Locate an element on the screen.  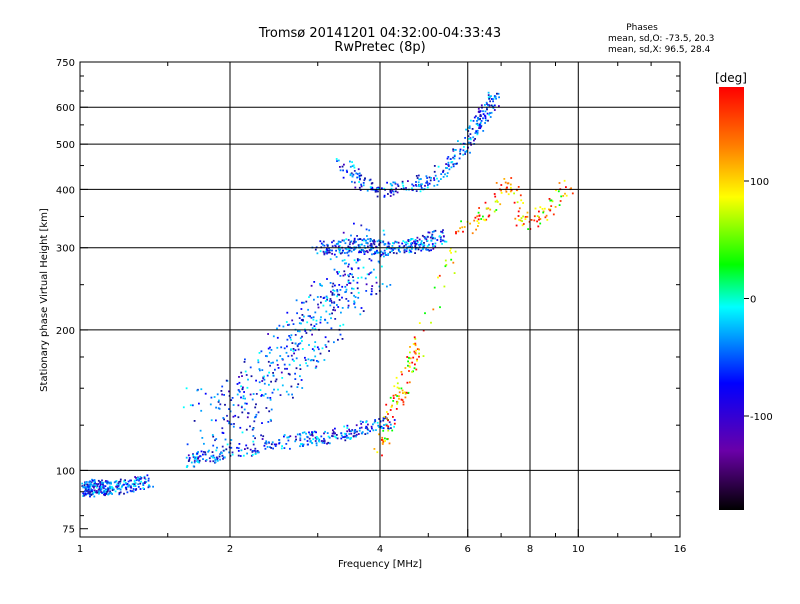
x-tick-label: 8 is located at coordinates (530, 549).